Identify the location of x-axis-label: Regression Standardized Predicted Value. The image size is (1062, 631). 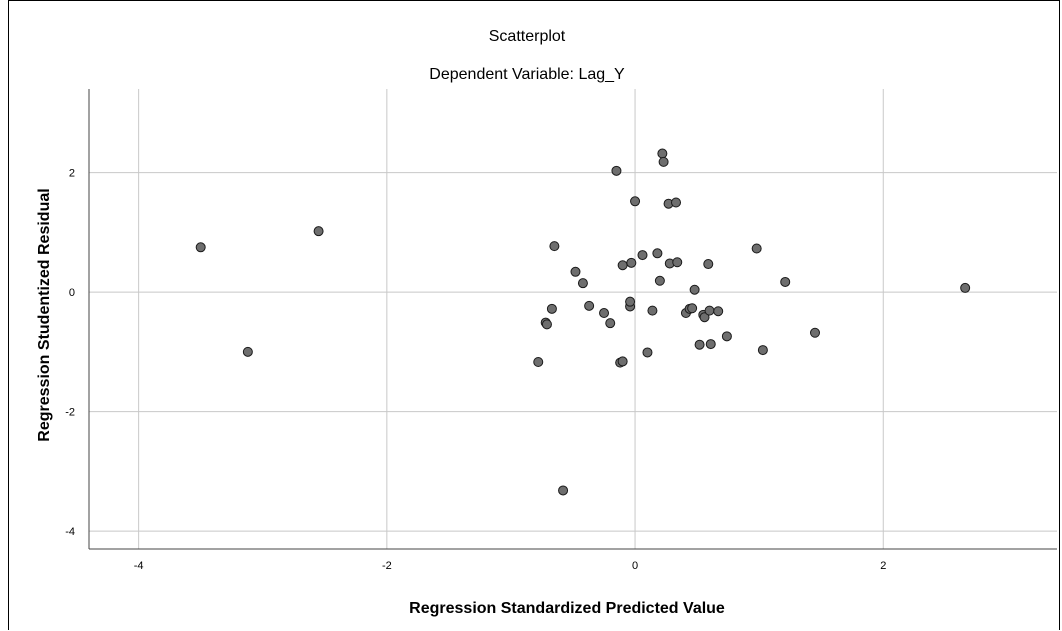
(567, 608).